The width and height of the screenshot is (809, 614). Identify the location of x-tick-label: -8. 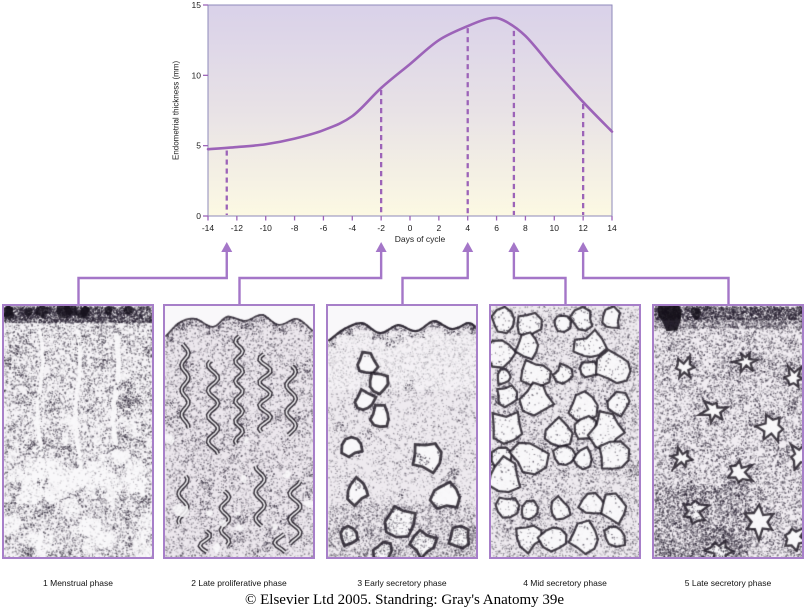
(295, 228).